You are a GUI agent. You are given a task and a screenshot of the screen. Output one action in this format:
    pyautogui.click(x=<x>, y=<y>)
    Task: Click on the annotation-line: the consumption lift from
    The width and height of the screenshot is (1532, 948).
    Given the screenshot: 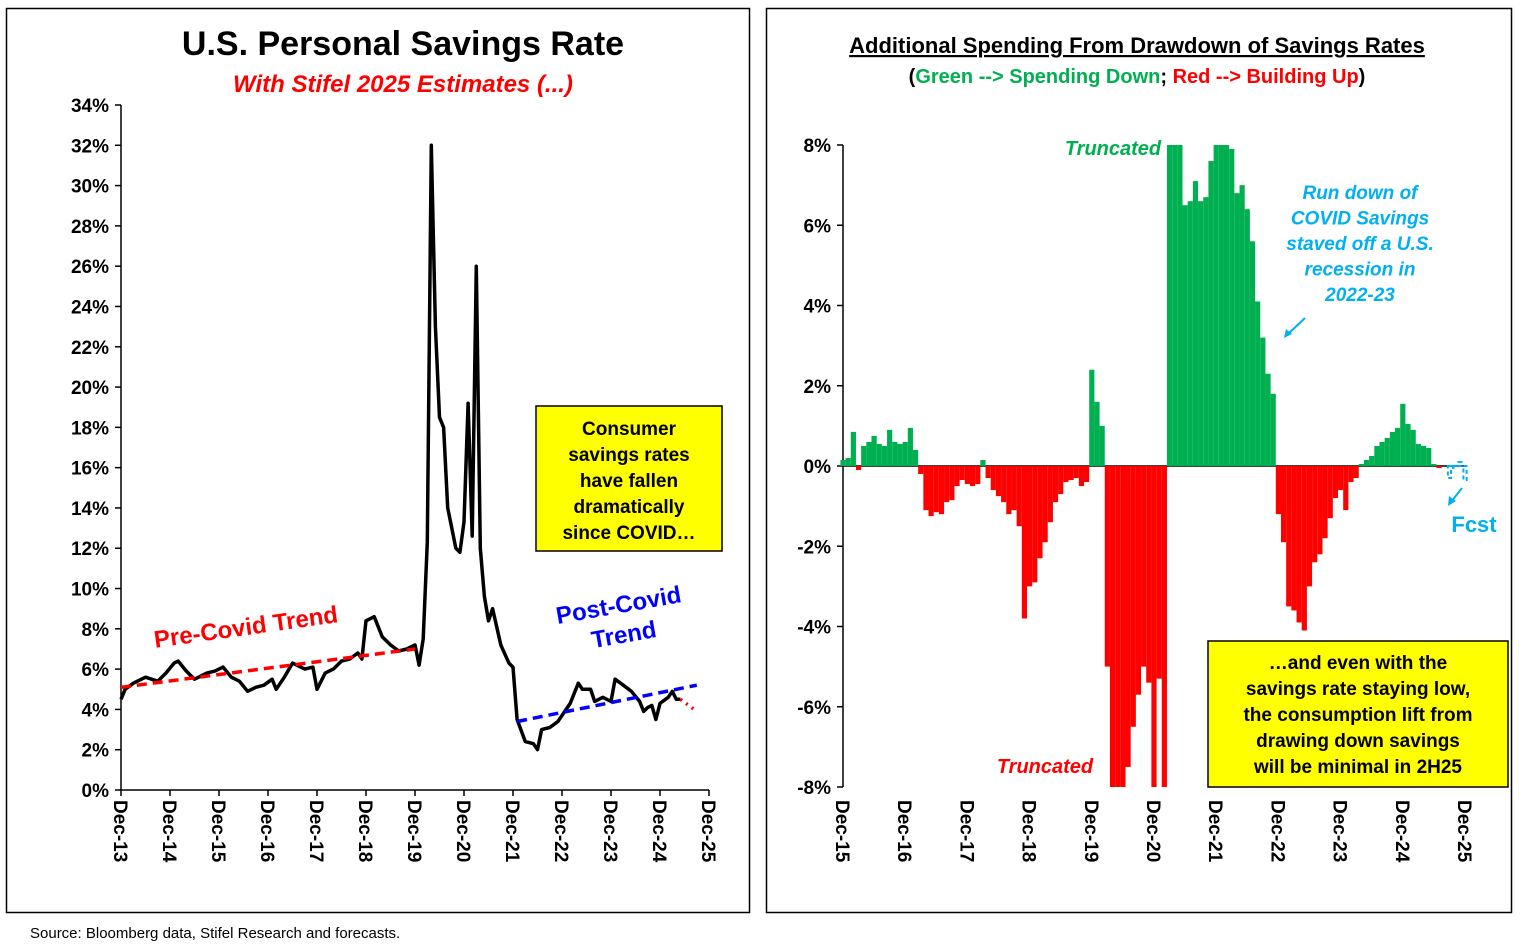 What is the action you would take?
    pyautogui.click(x=1357, y=715)
    